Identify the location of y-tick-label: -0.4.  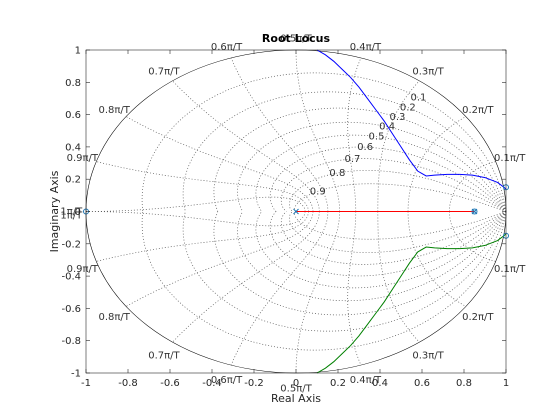
(71, 277).